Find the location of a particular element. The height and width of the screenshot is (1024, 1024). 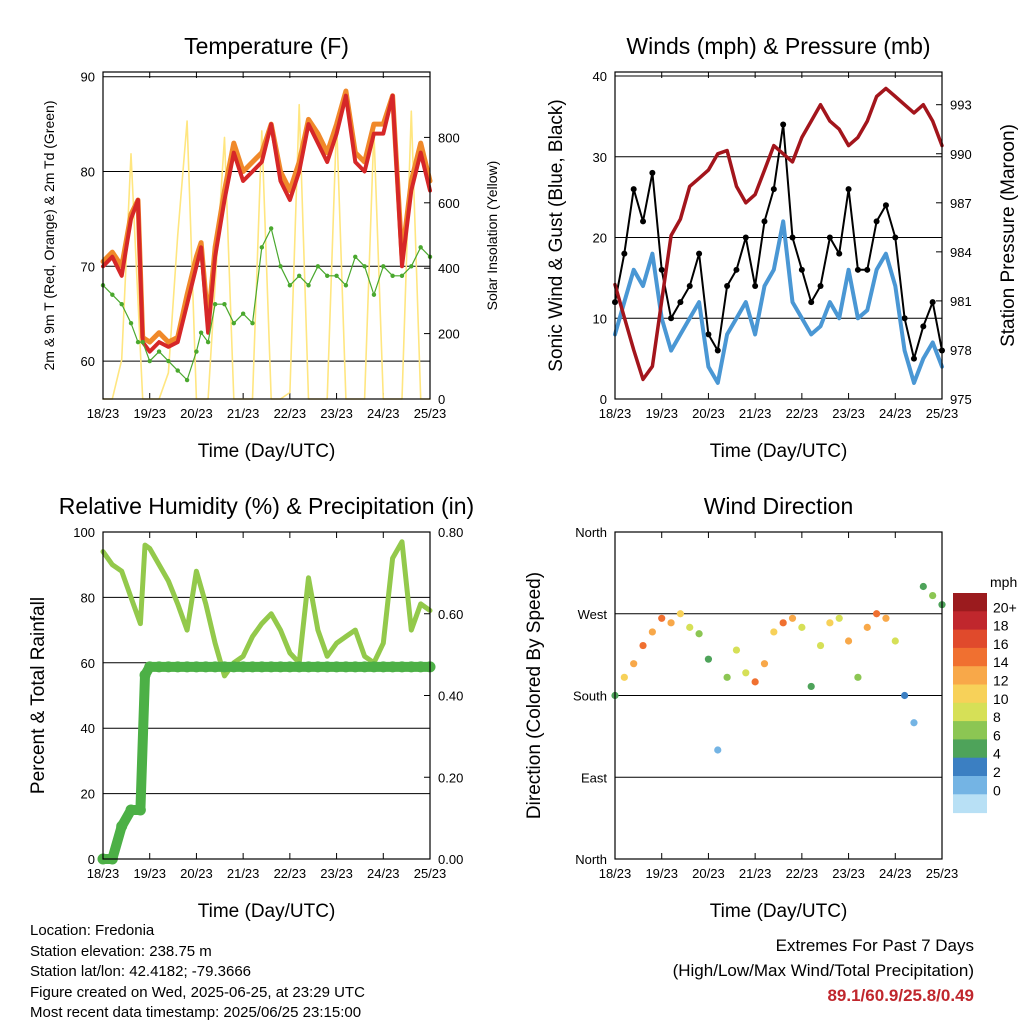

y-tick-label: East is located at coordinates (594, 777).